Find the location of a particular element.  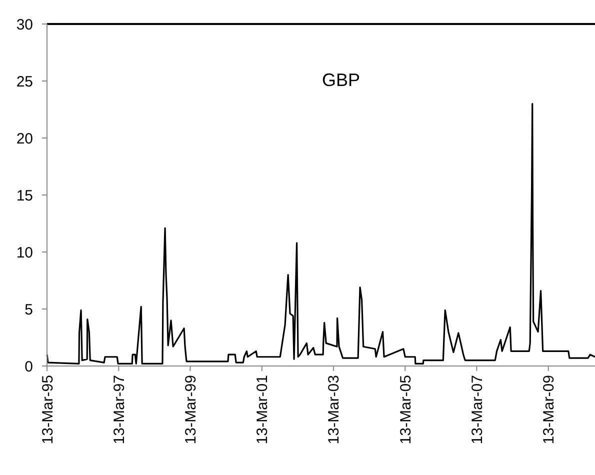

x-tick-label: 13-Mar-03 is located at coordinates (334, 409).